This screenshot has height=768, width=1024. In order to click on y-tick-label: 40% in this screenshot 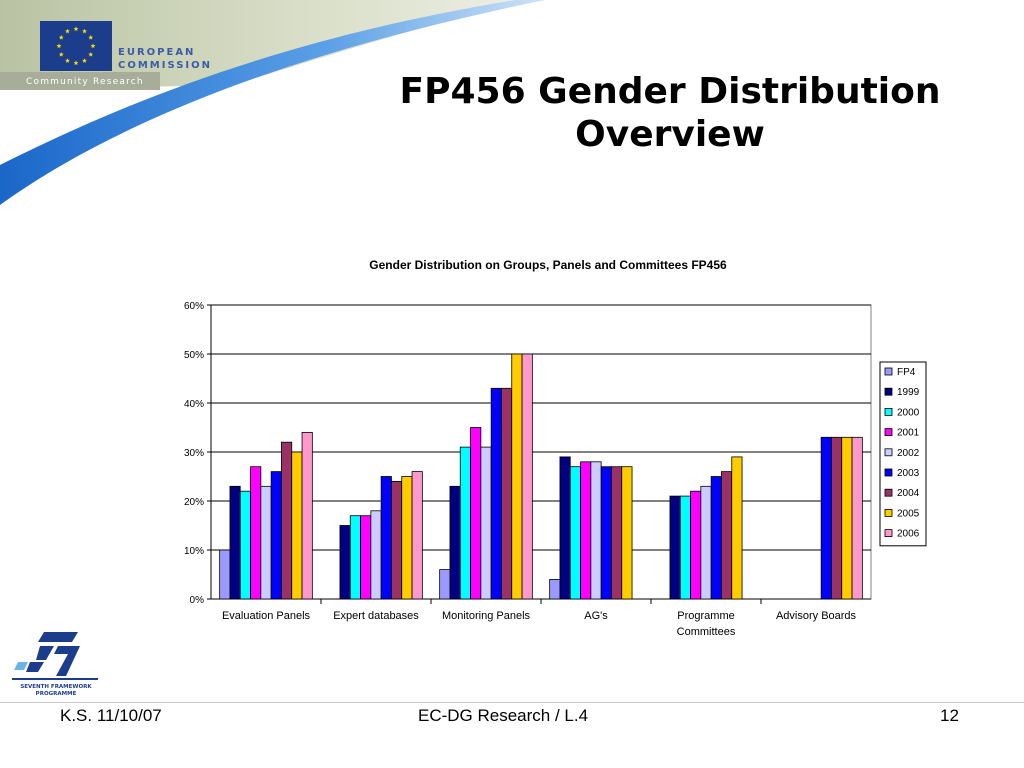, I will do `click(194, 404)`.